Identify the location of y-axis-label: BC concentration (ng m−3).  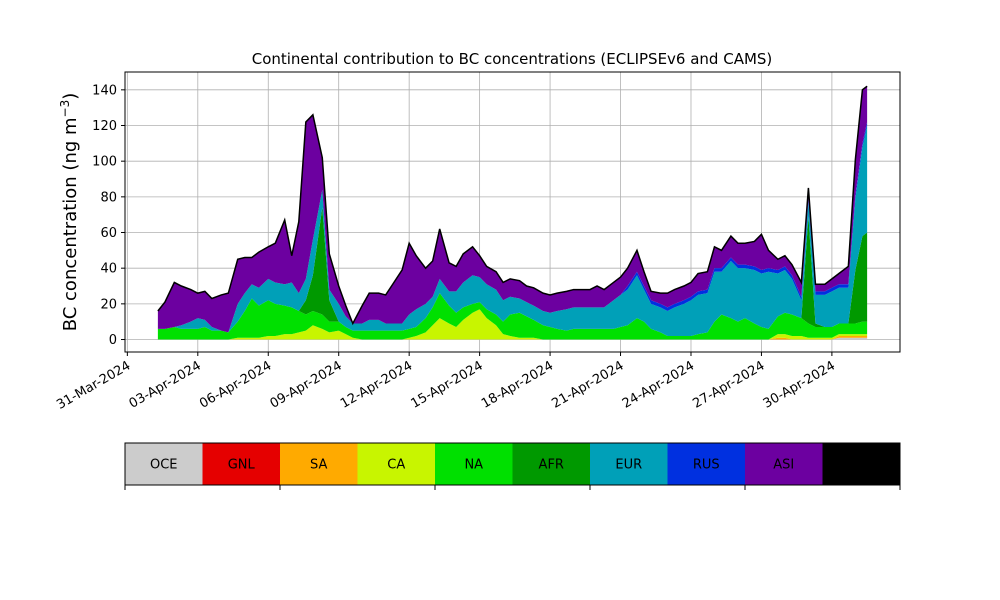
(69, 212).